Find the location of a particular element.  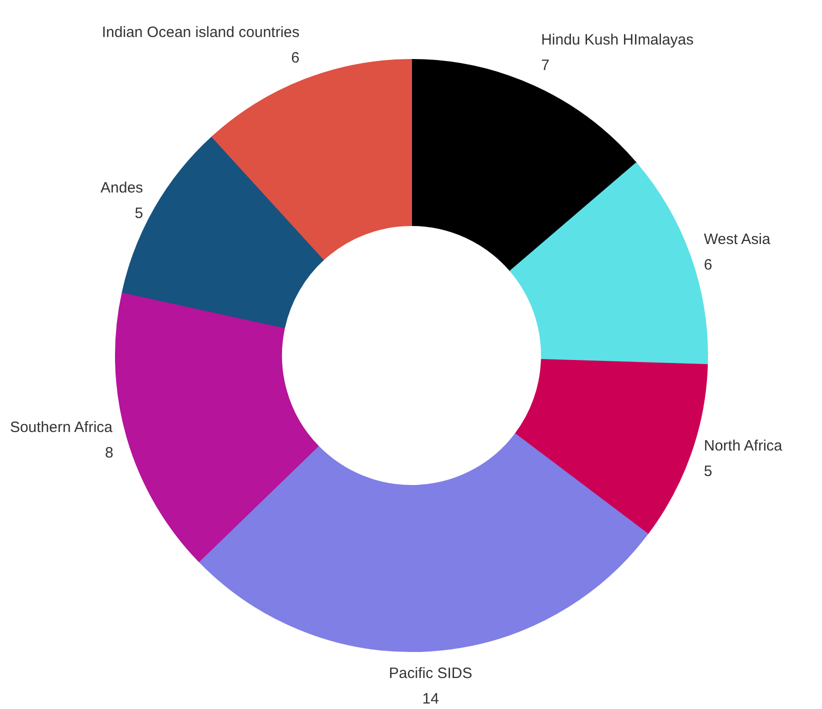

data-label: 8 is located at coordinates (109, 453).